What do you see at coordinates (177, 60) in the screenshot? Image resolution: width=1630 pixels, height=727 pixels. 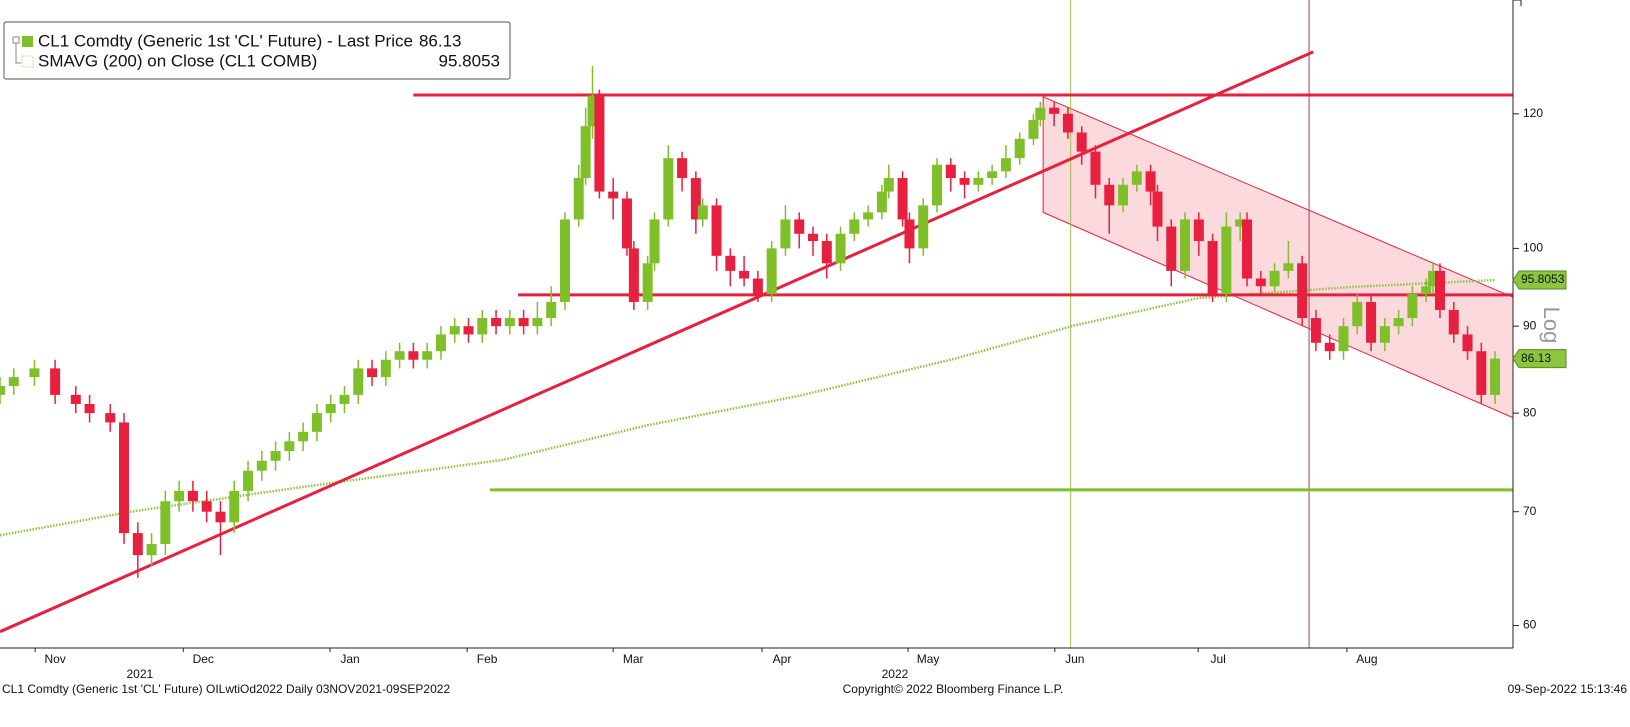 I see `legend-entry: SMAVG (200) on Close (CL1 COMB)` at bounding box center [177, 60].